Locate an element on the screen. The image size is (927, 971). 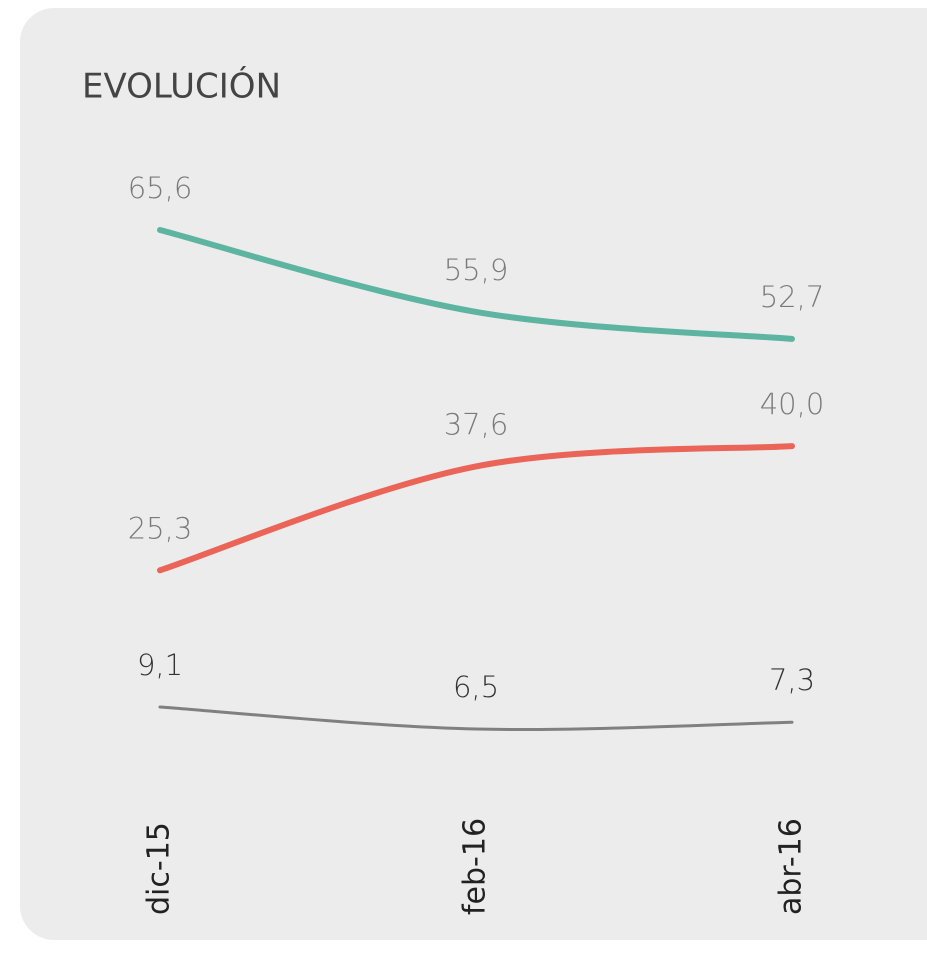
x-tick-label: dic-15 is located at coordinates (159, 868).